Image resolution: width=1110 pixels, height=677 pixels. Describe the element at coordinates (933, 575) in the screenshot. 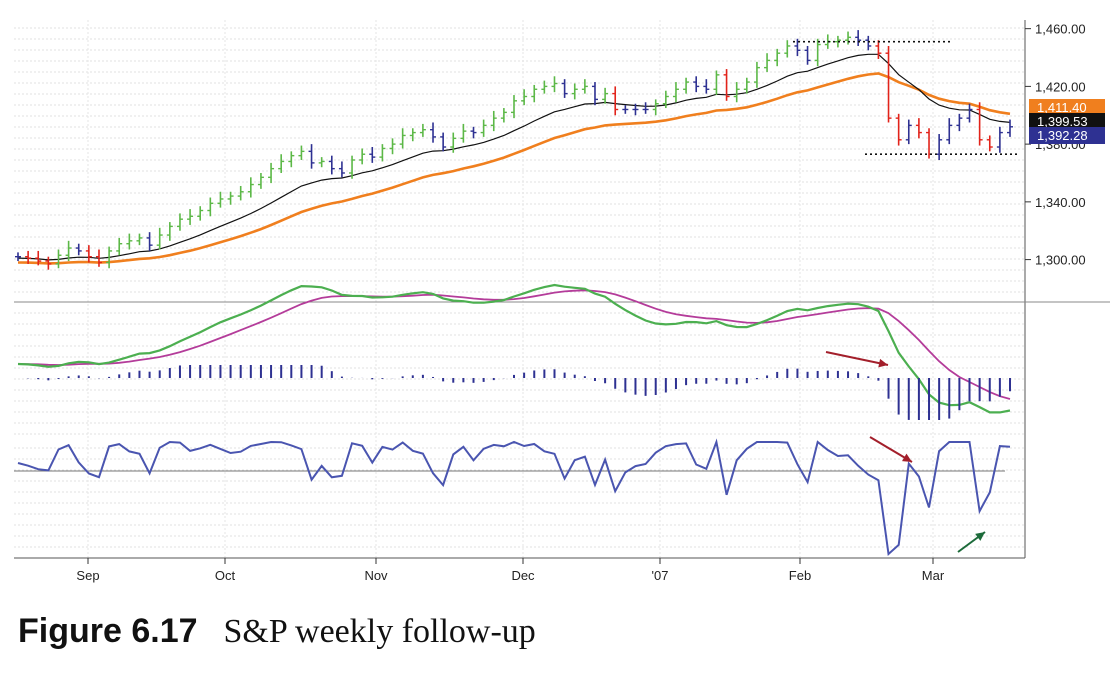

I see `x-tick-label: Mar` at that location.